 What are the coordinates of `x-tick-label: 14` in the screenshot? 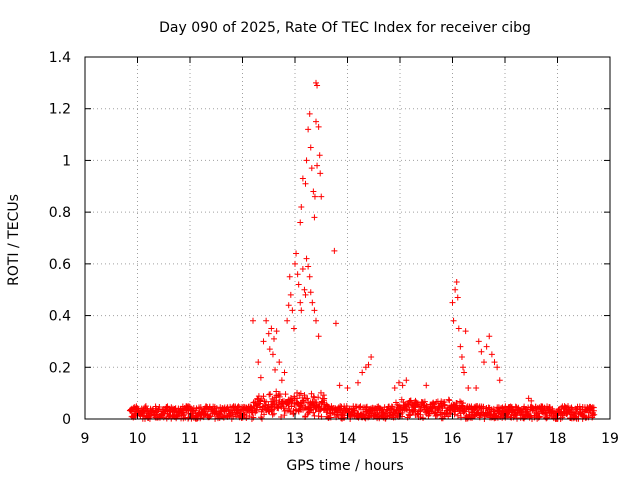 It's located at (348, 439).